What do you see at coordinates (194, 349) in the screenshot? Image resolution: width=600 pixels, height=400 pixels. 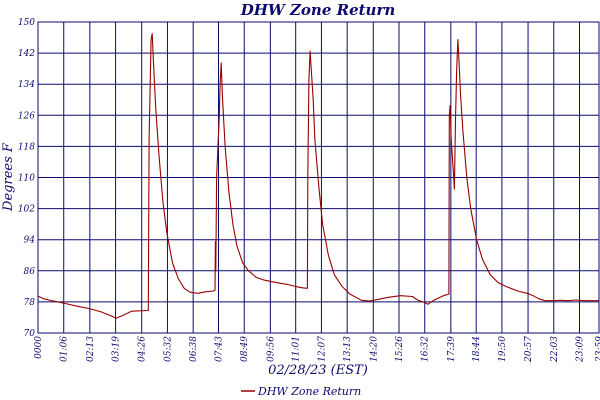 I see `x-tick-label: 06:38` at bounding box center [194, 349].